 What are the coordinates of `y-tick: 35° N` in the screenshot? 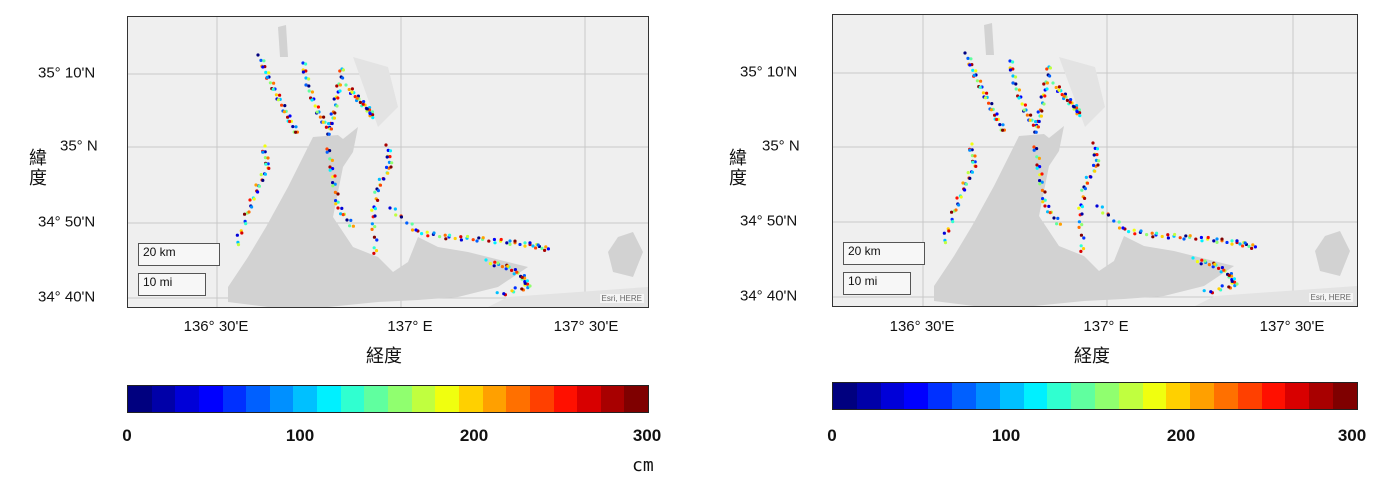 It's located at (79, 146).